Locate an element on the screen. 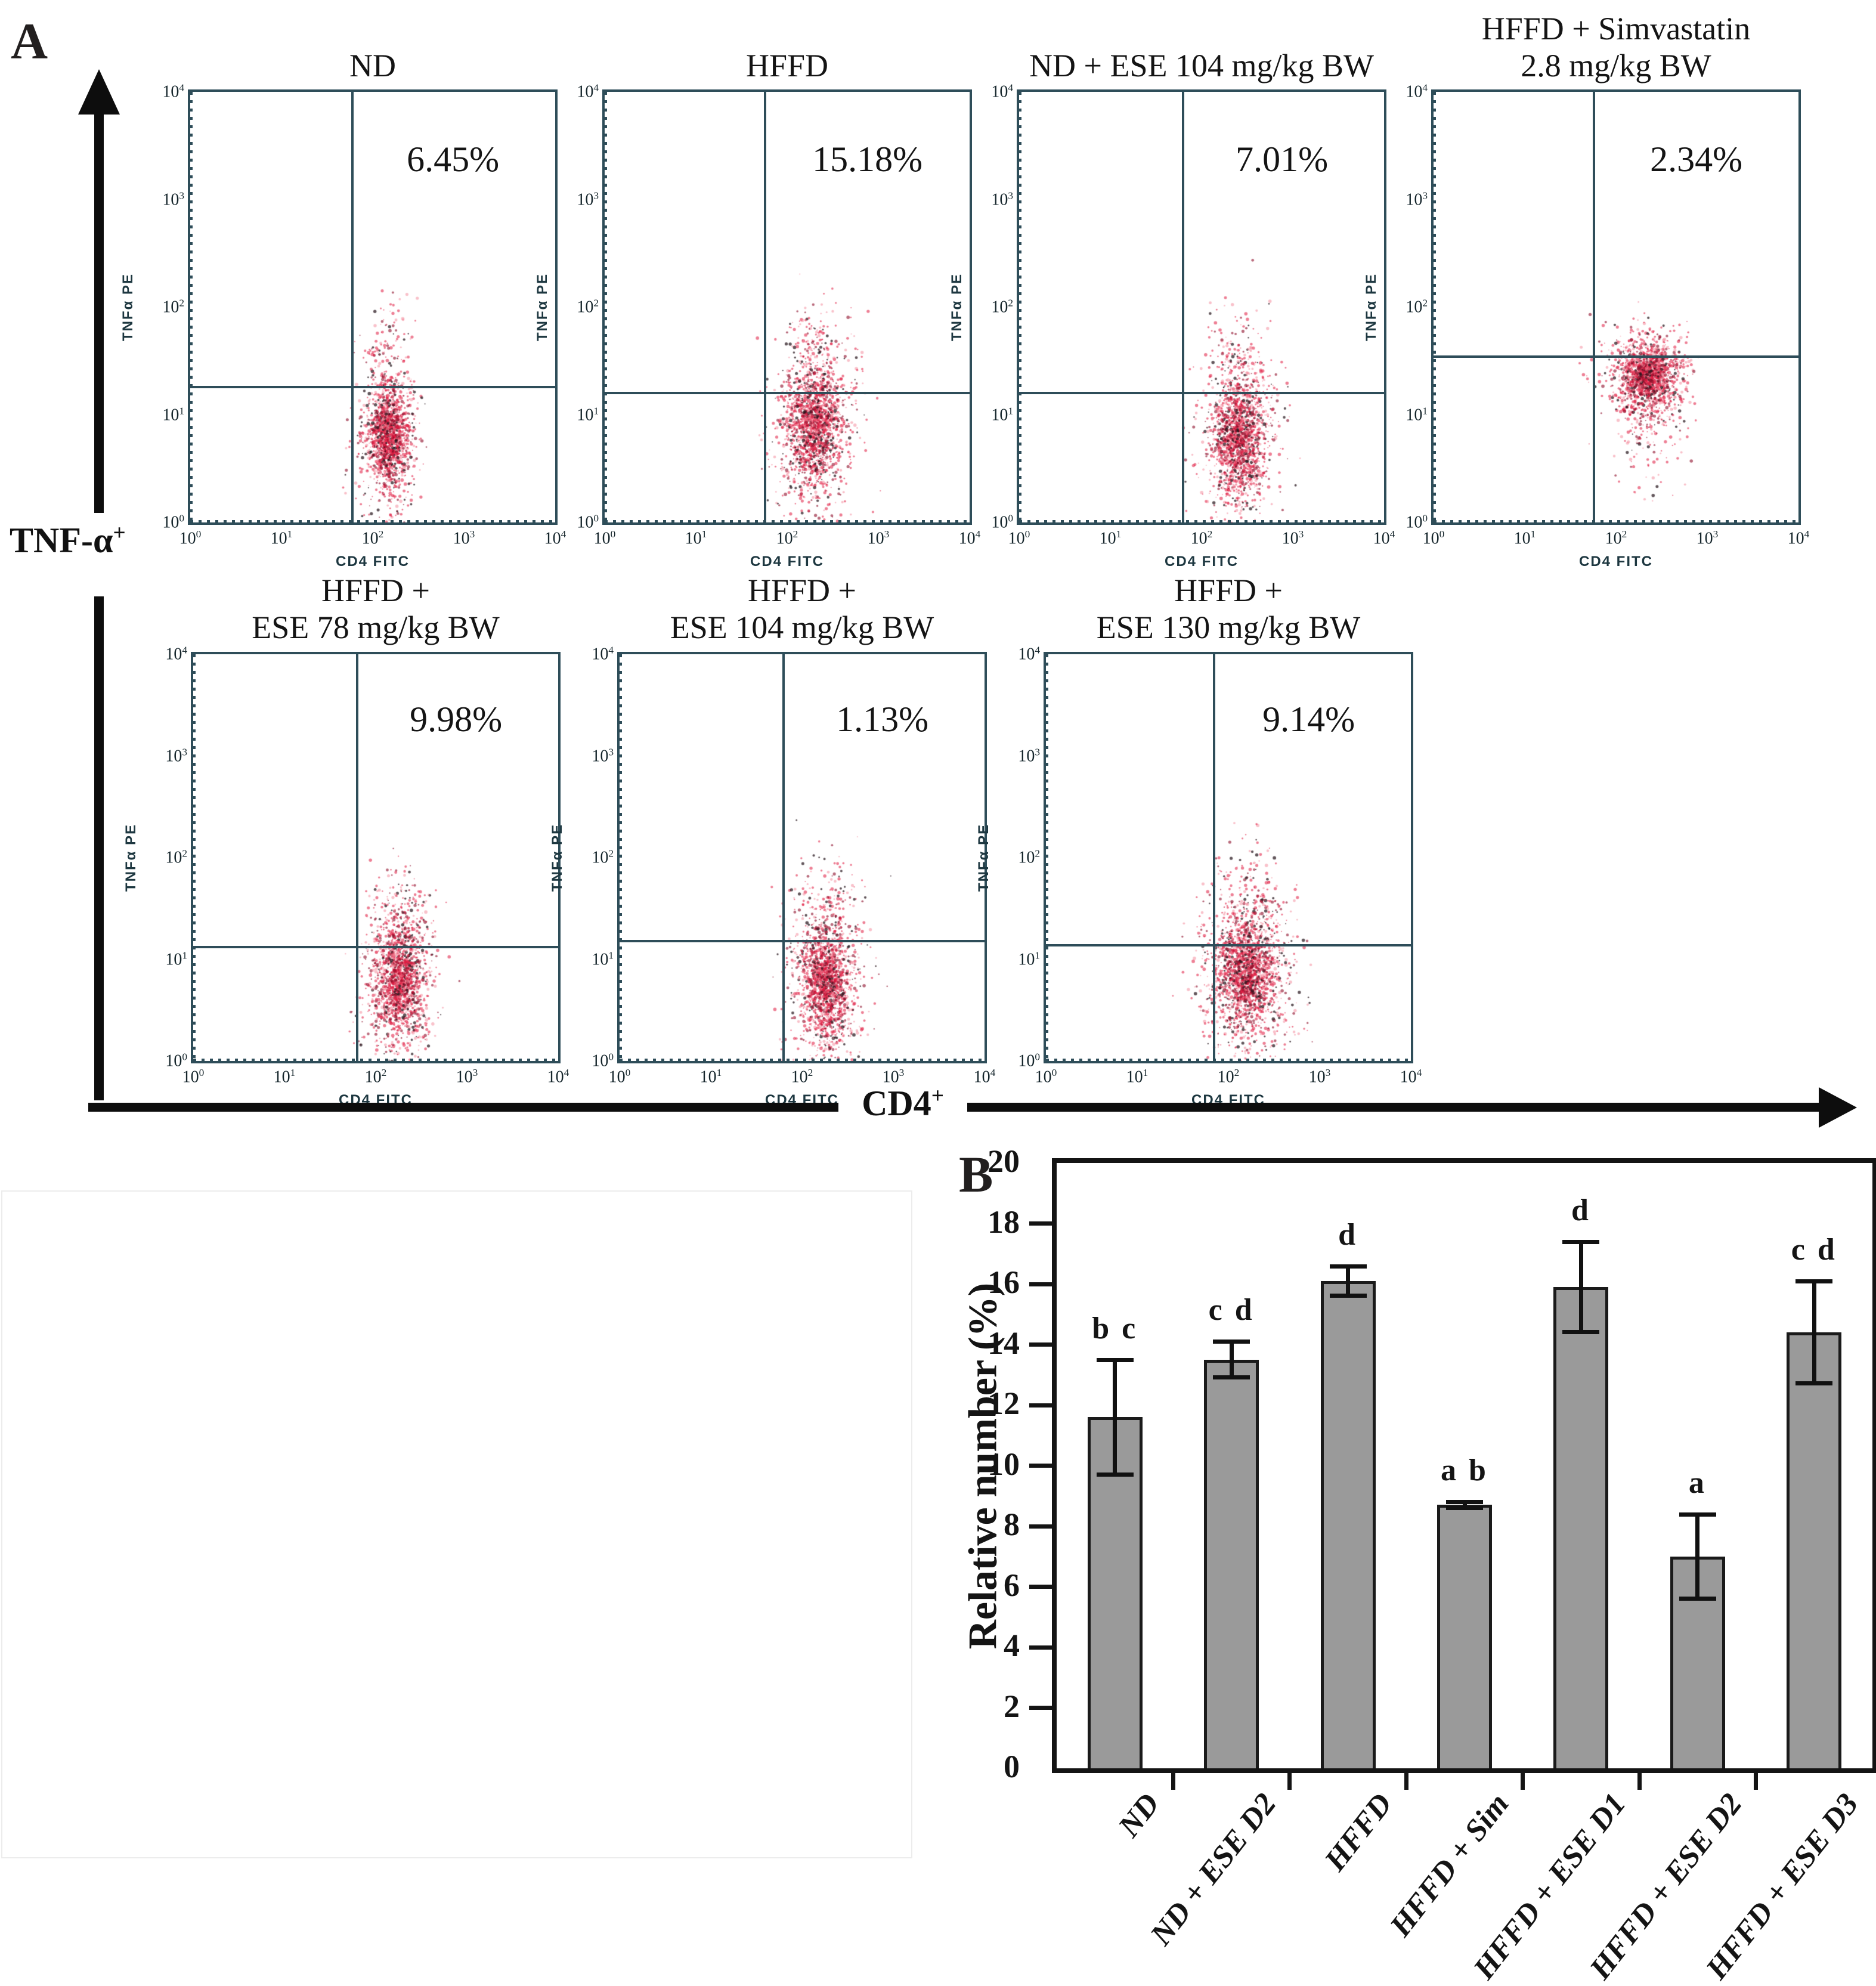  flow-plot-title-line: HFFD + is located at coordinates (1228, 590).